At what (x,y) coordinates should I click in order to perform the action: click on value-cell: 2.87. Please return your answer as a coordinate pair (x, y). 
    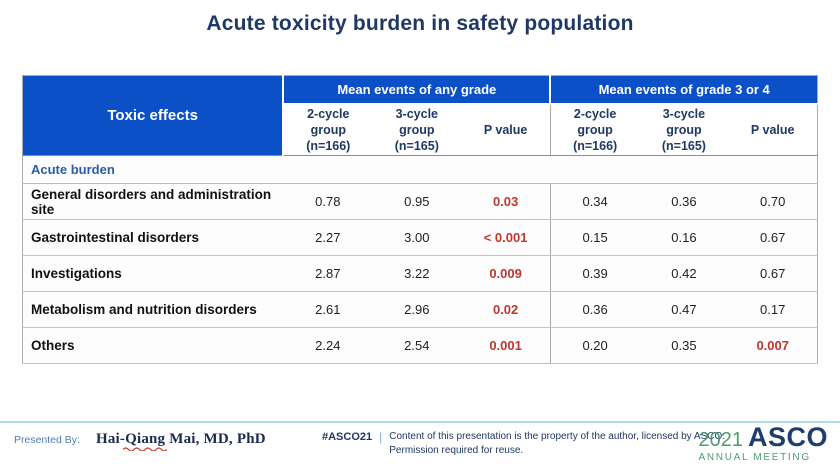
    Looking at the image, I should click on (328, 273).